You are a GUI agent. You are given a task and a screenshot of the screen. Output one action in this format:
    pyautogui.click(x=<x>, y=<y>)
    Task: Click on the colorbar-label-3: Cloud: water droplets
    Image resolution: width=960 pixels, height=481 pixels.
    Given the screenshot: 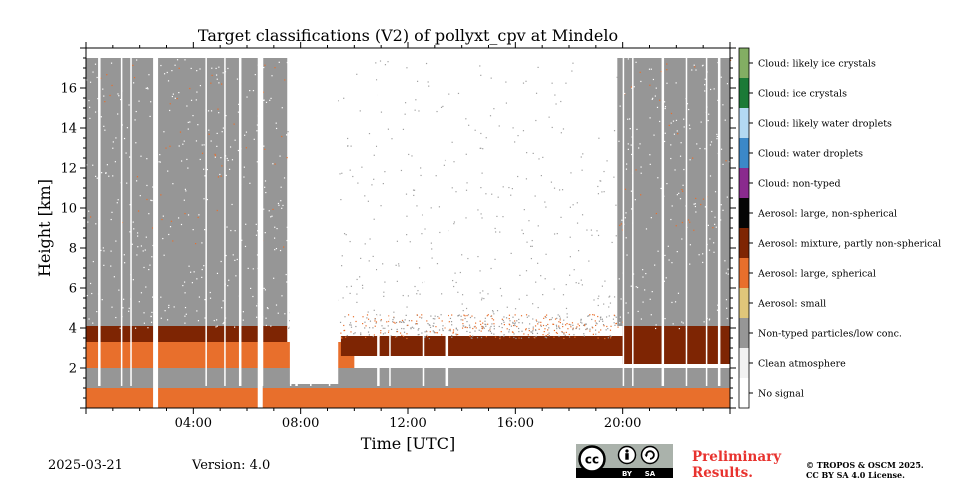 What is the action you would take?
    pyautogui.click(x=810, y=154)
    